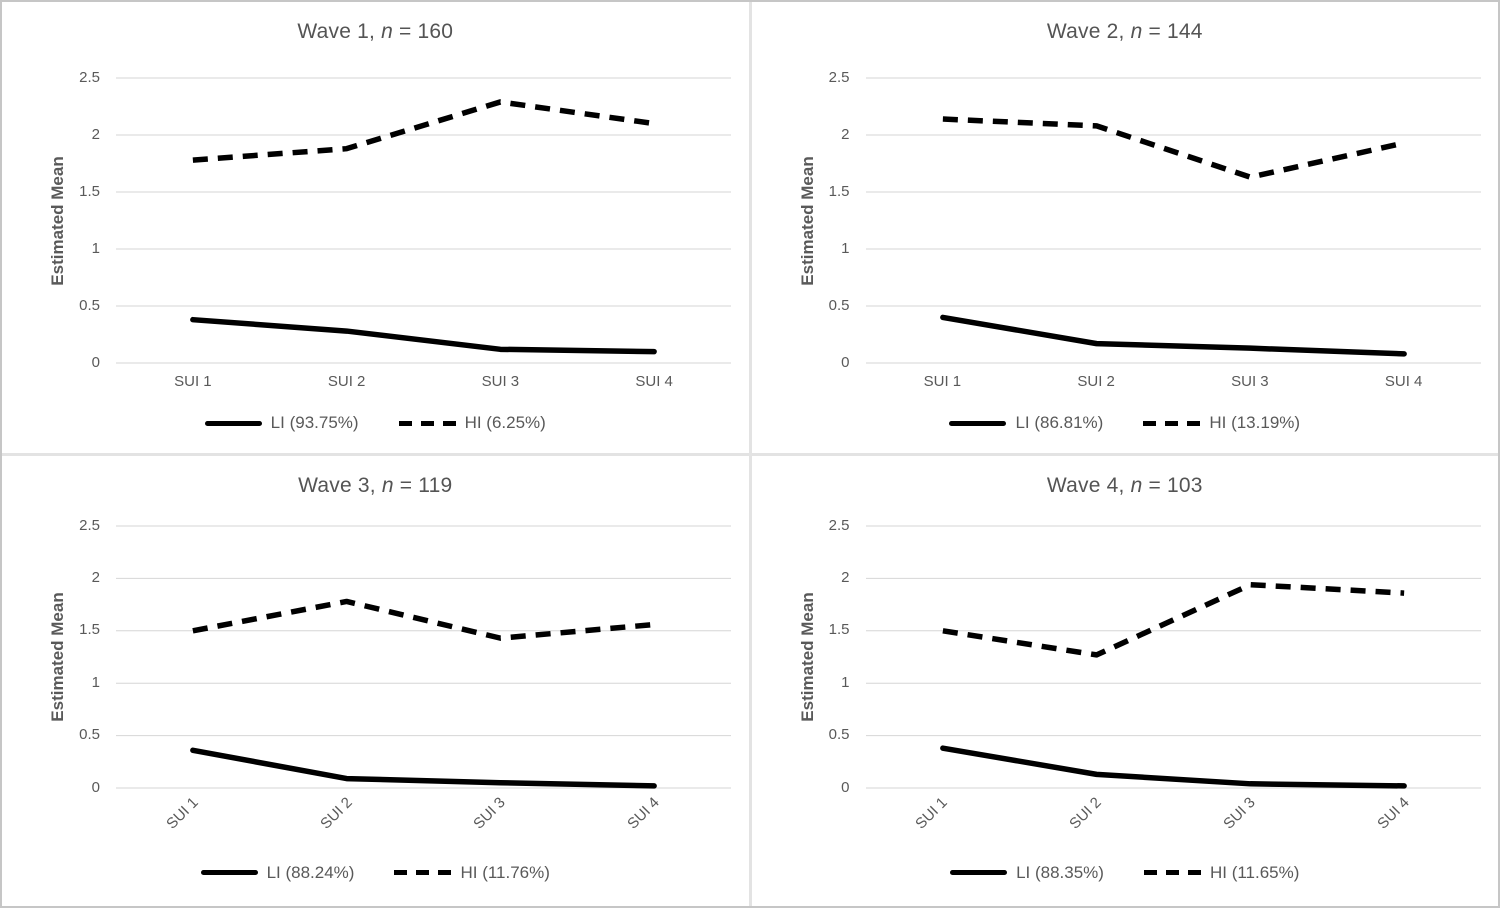  I want to click on chart-title: Wave 4, n = 103, so click(1125, 486).